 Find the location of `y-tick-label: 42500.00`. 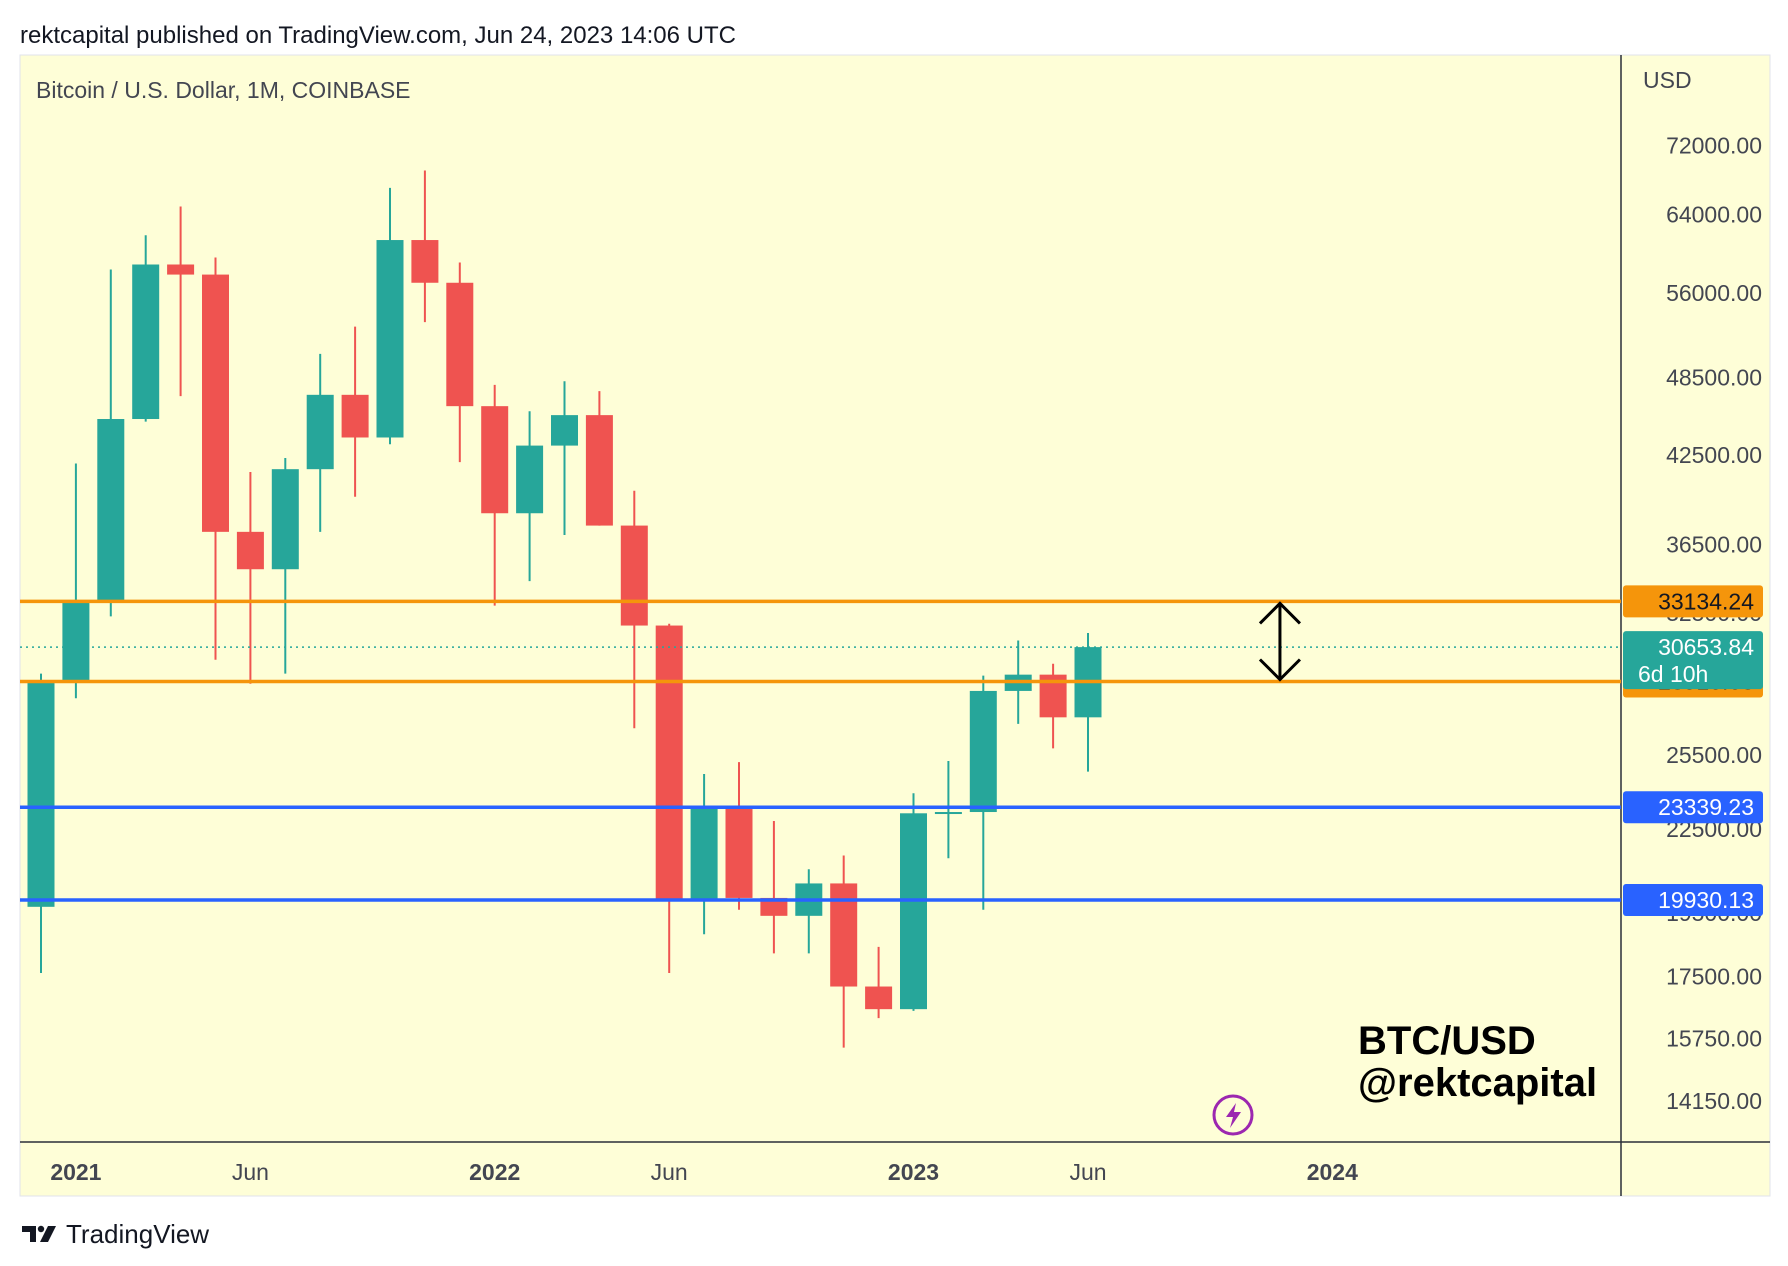

y-tick-label: 42500.00 is located at coordinates (1714, 455).